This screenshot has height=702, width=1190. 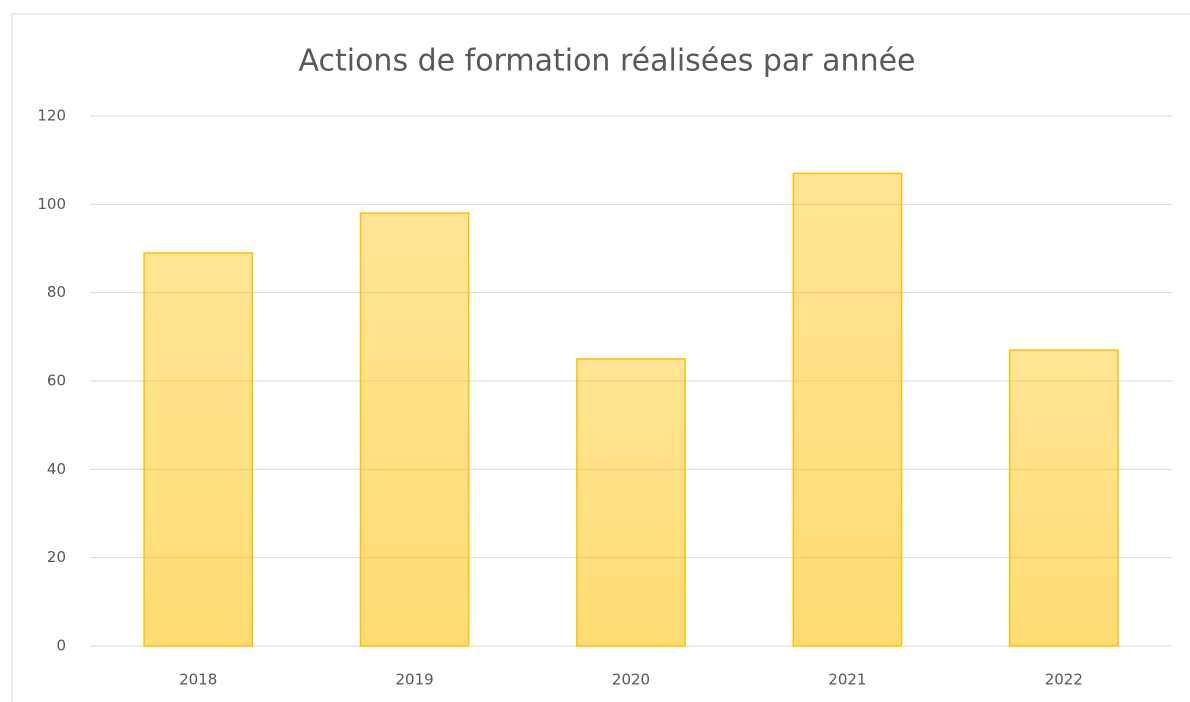 What do you see at coordinates (631, 680) in the screenshot?
I see `x-tick-label: 2020` at bounding box center [631, 680].